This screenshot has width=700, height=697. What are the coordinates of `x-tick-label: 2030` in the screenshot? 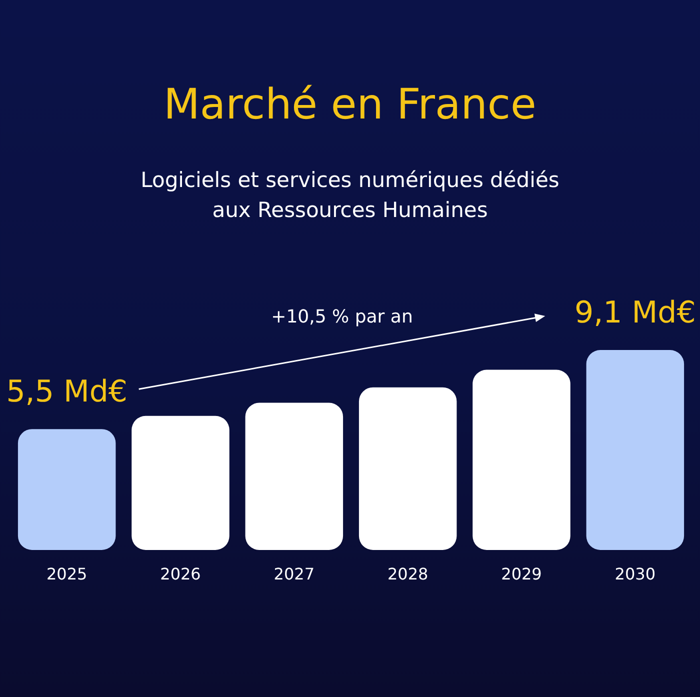 It's located at (635, 574).